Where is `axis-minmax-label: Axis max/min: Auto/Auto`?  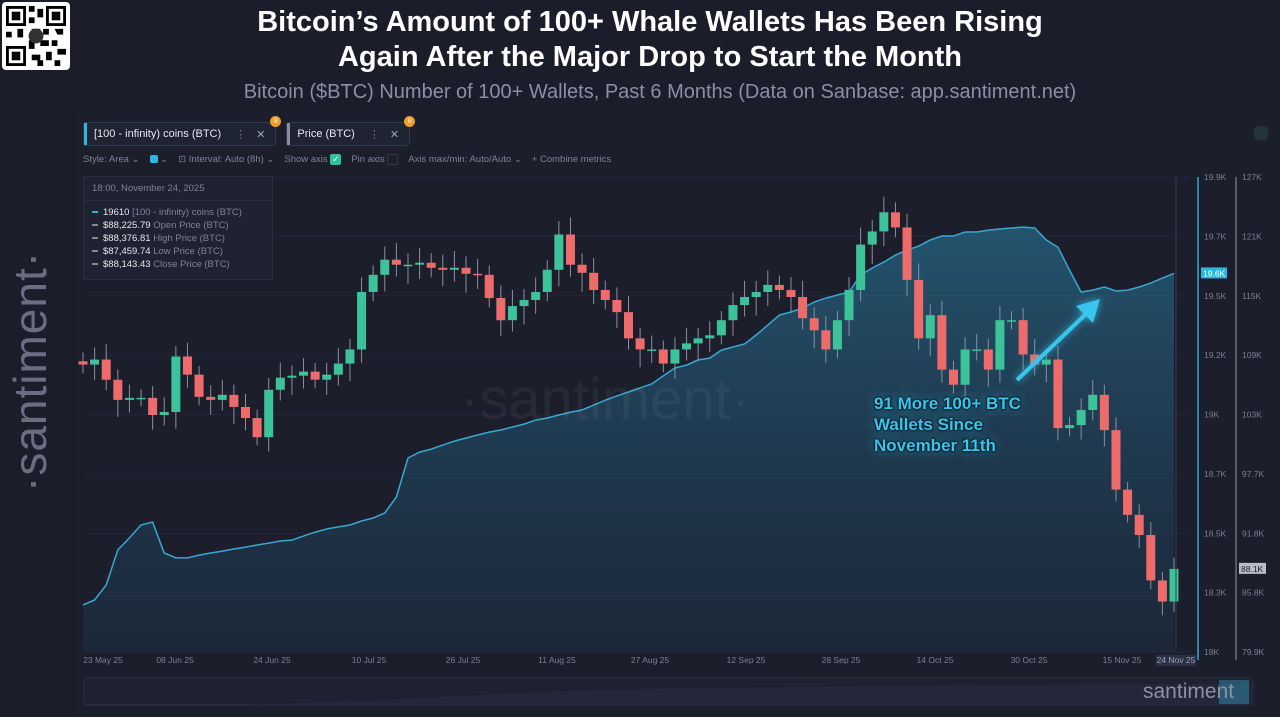
axis-minmax-label: Axis max/min: Auto/Auto is located at coordinates (460, 159).